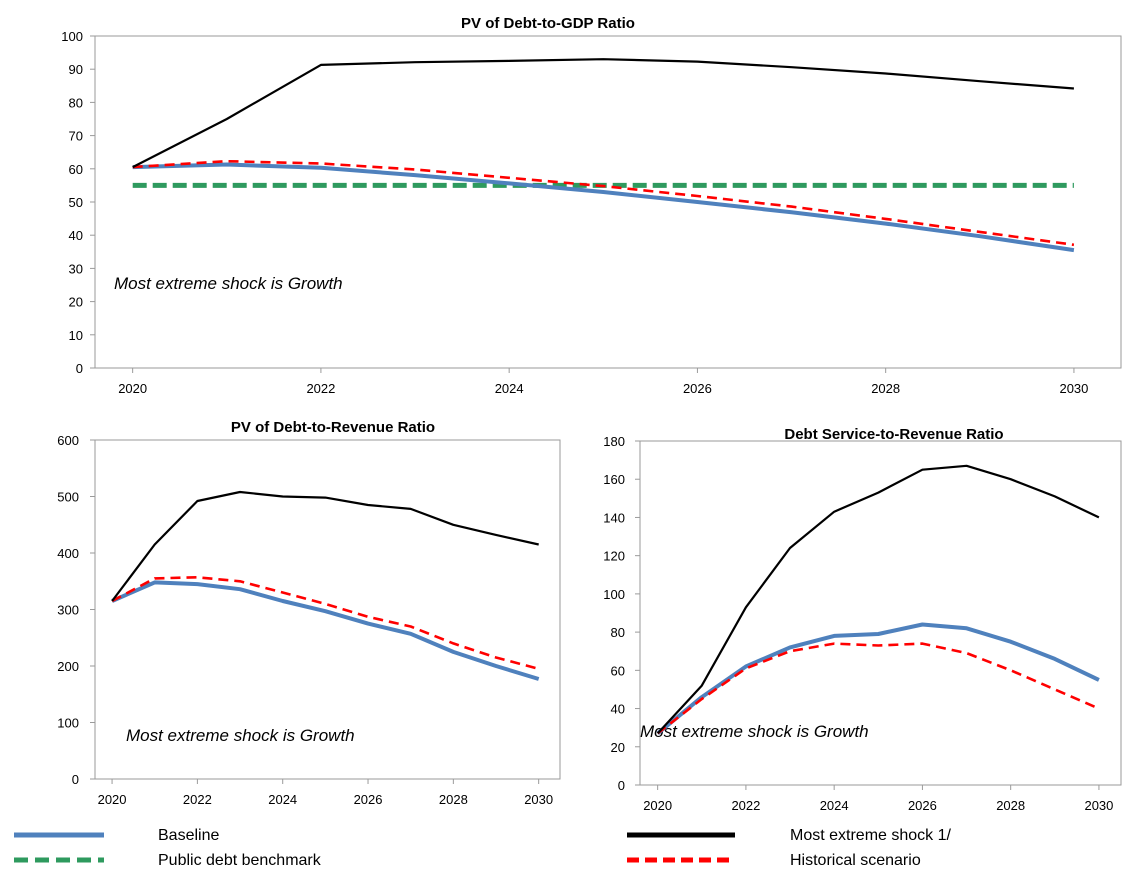  Describe the element at coordinates (871, 835) in the screenshot. I see `legend-label-extreme: Most extreme shock 1/` at that location.